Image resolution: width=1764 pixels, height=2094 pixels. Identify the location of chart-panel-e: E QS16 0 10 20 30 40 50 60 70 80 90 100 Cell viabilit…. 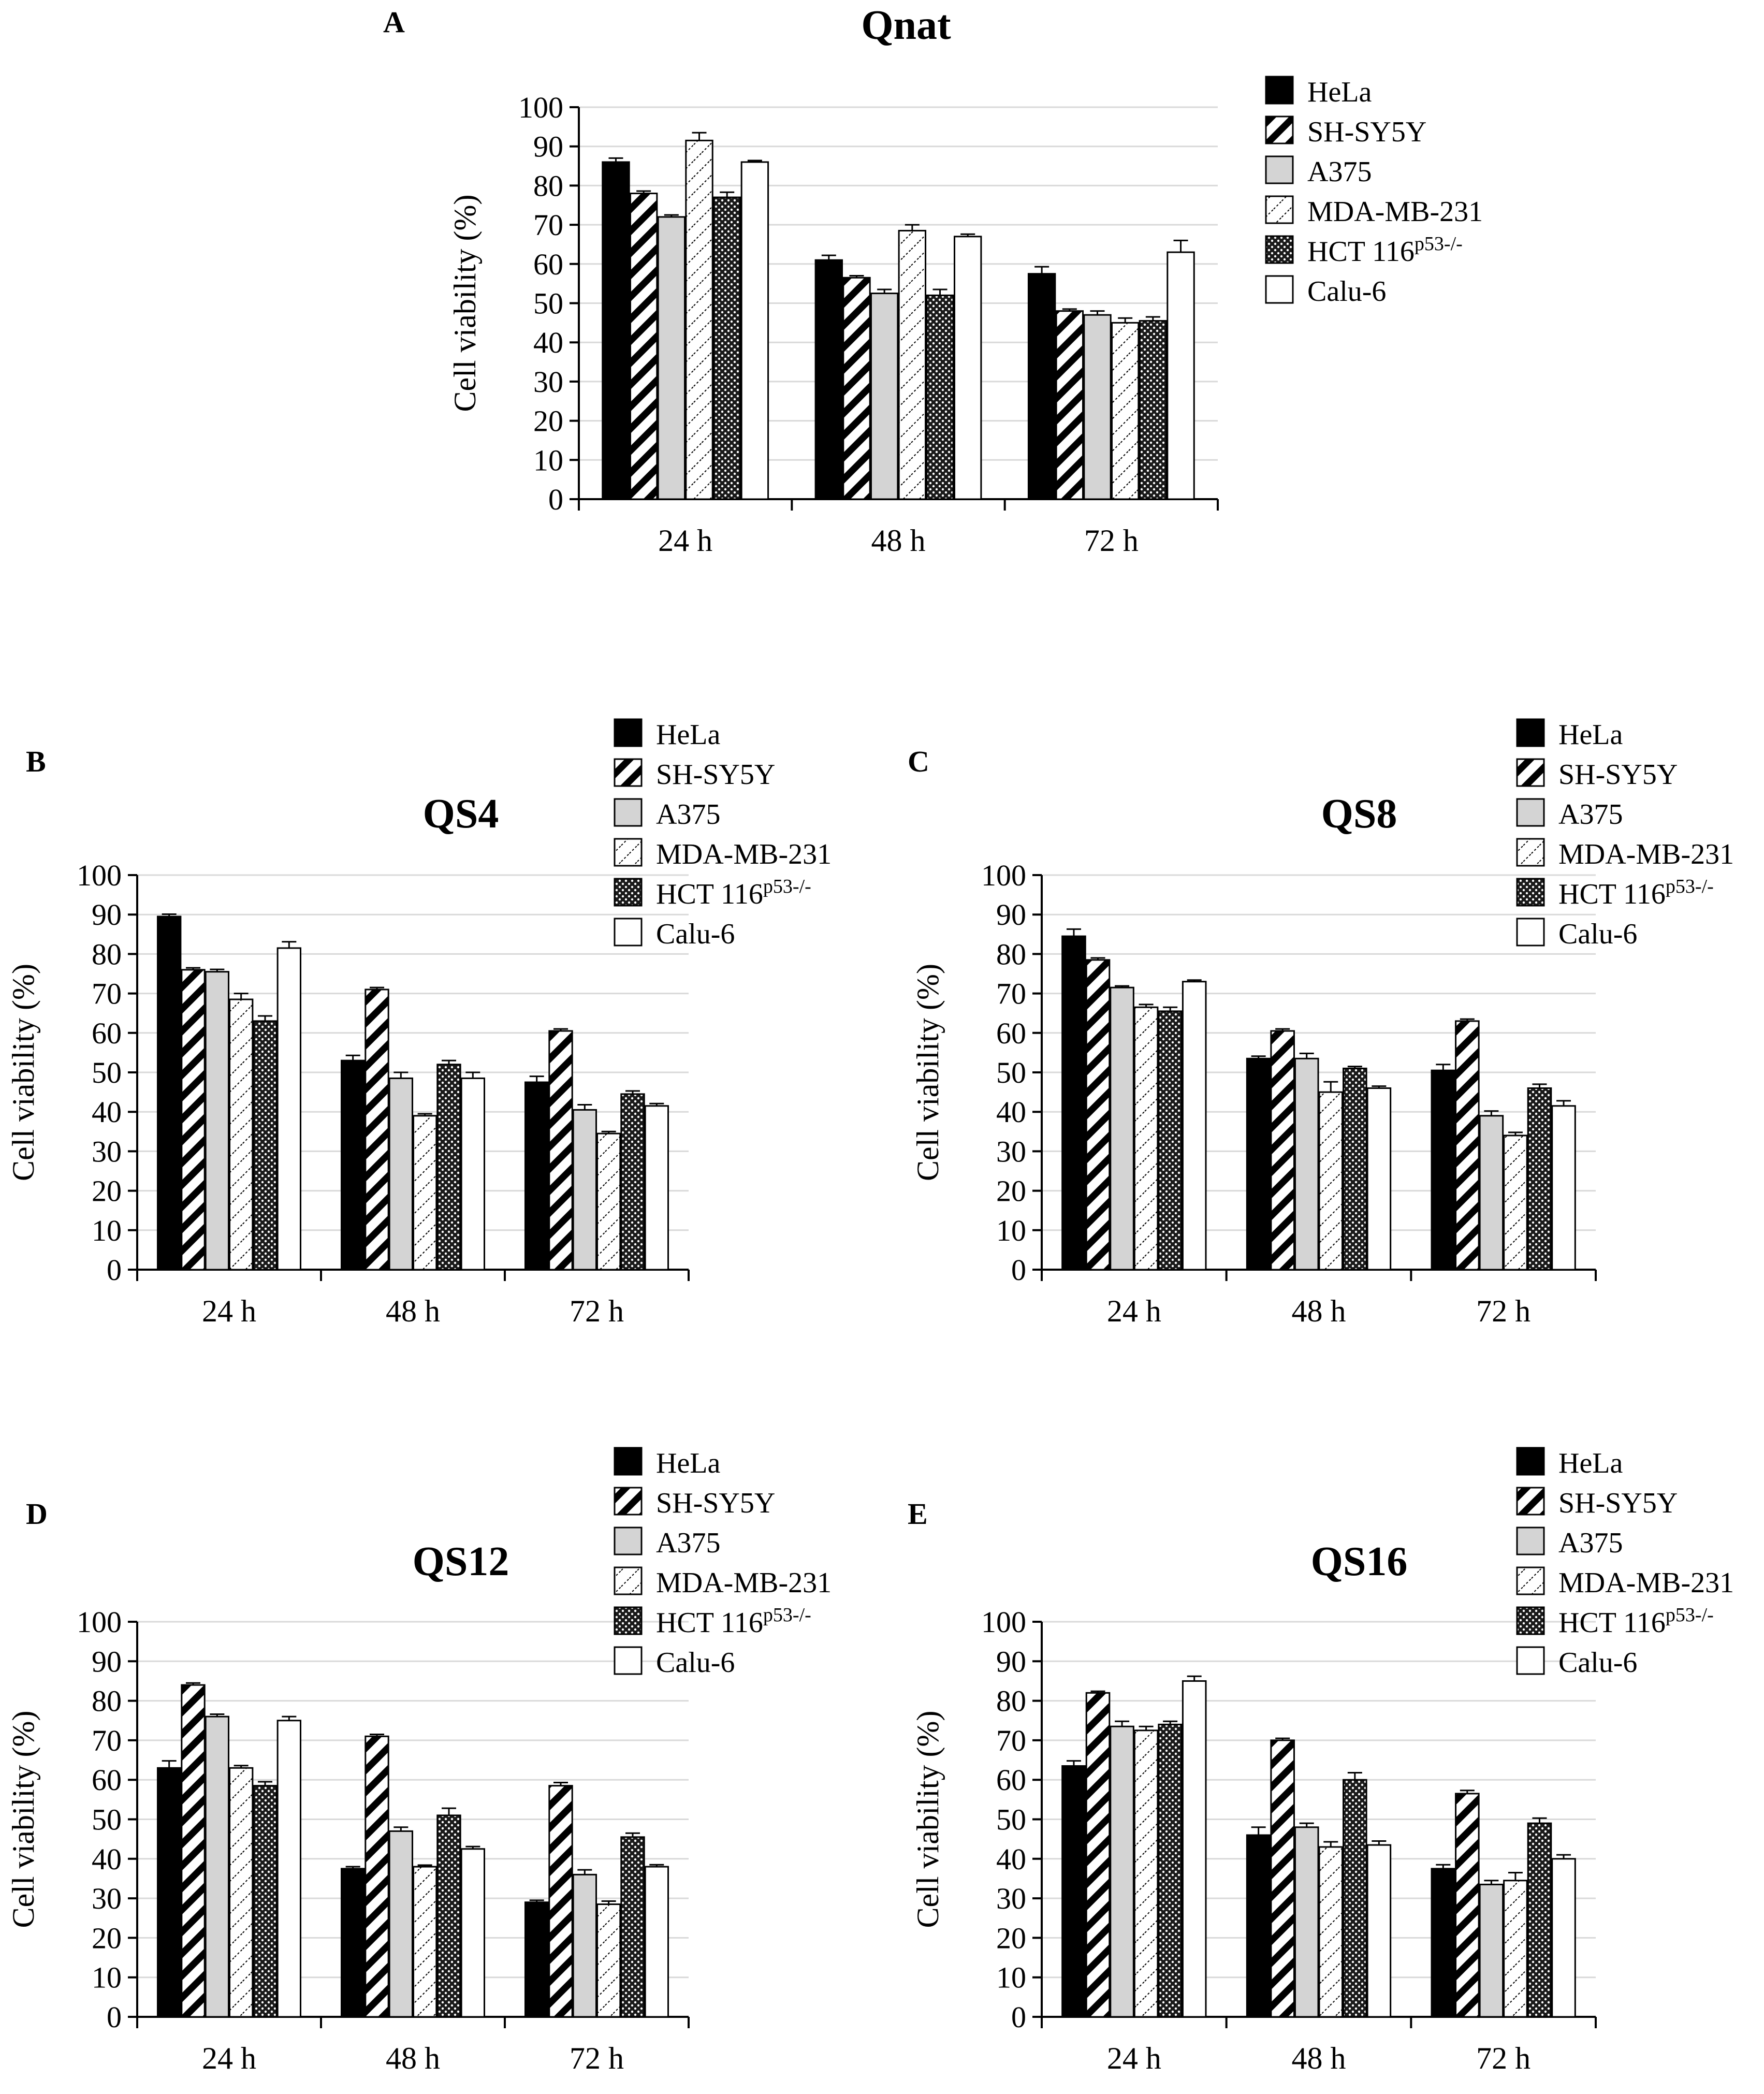
(1321, 1761).